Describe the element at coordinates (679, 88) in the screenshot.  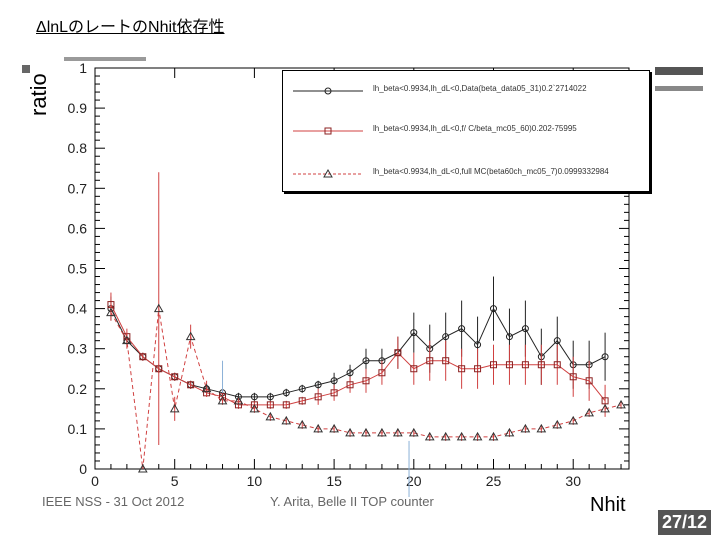
I see `right-decoration-bottom` at that location.